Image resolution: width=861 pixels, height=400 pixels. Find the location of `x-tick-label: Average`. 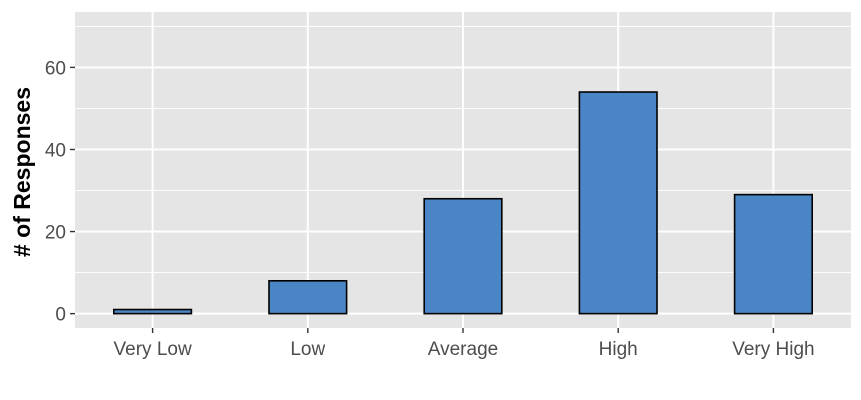

x-tick-label: Average is located at coordinates (463, 349).